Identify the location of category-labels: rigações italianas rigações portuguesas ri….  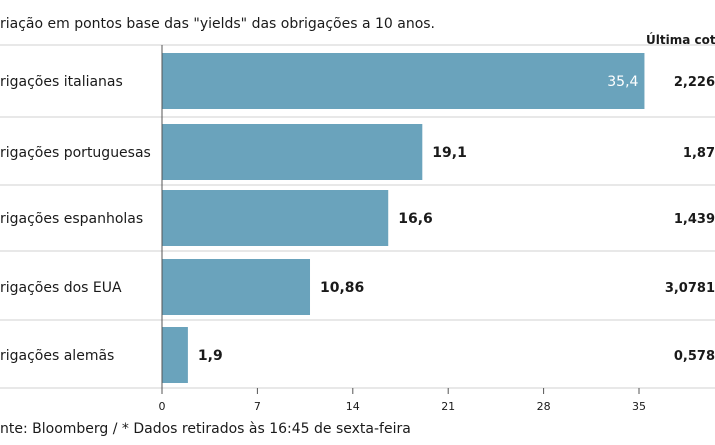
(75, 219).